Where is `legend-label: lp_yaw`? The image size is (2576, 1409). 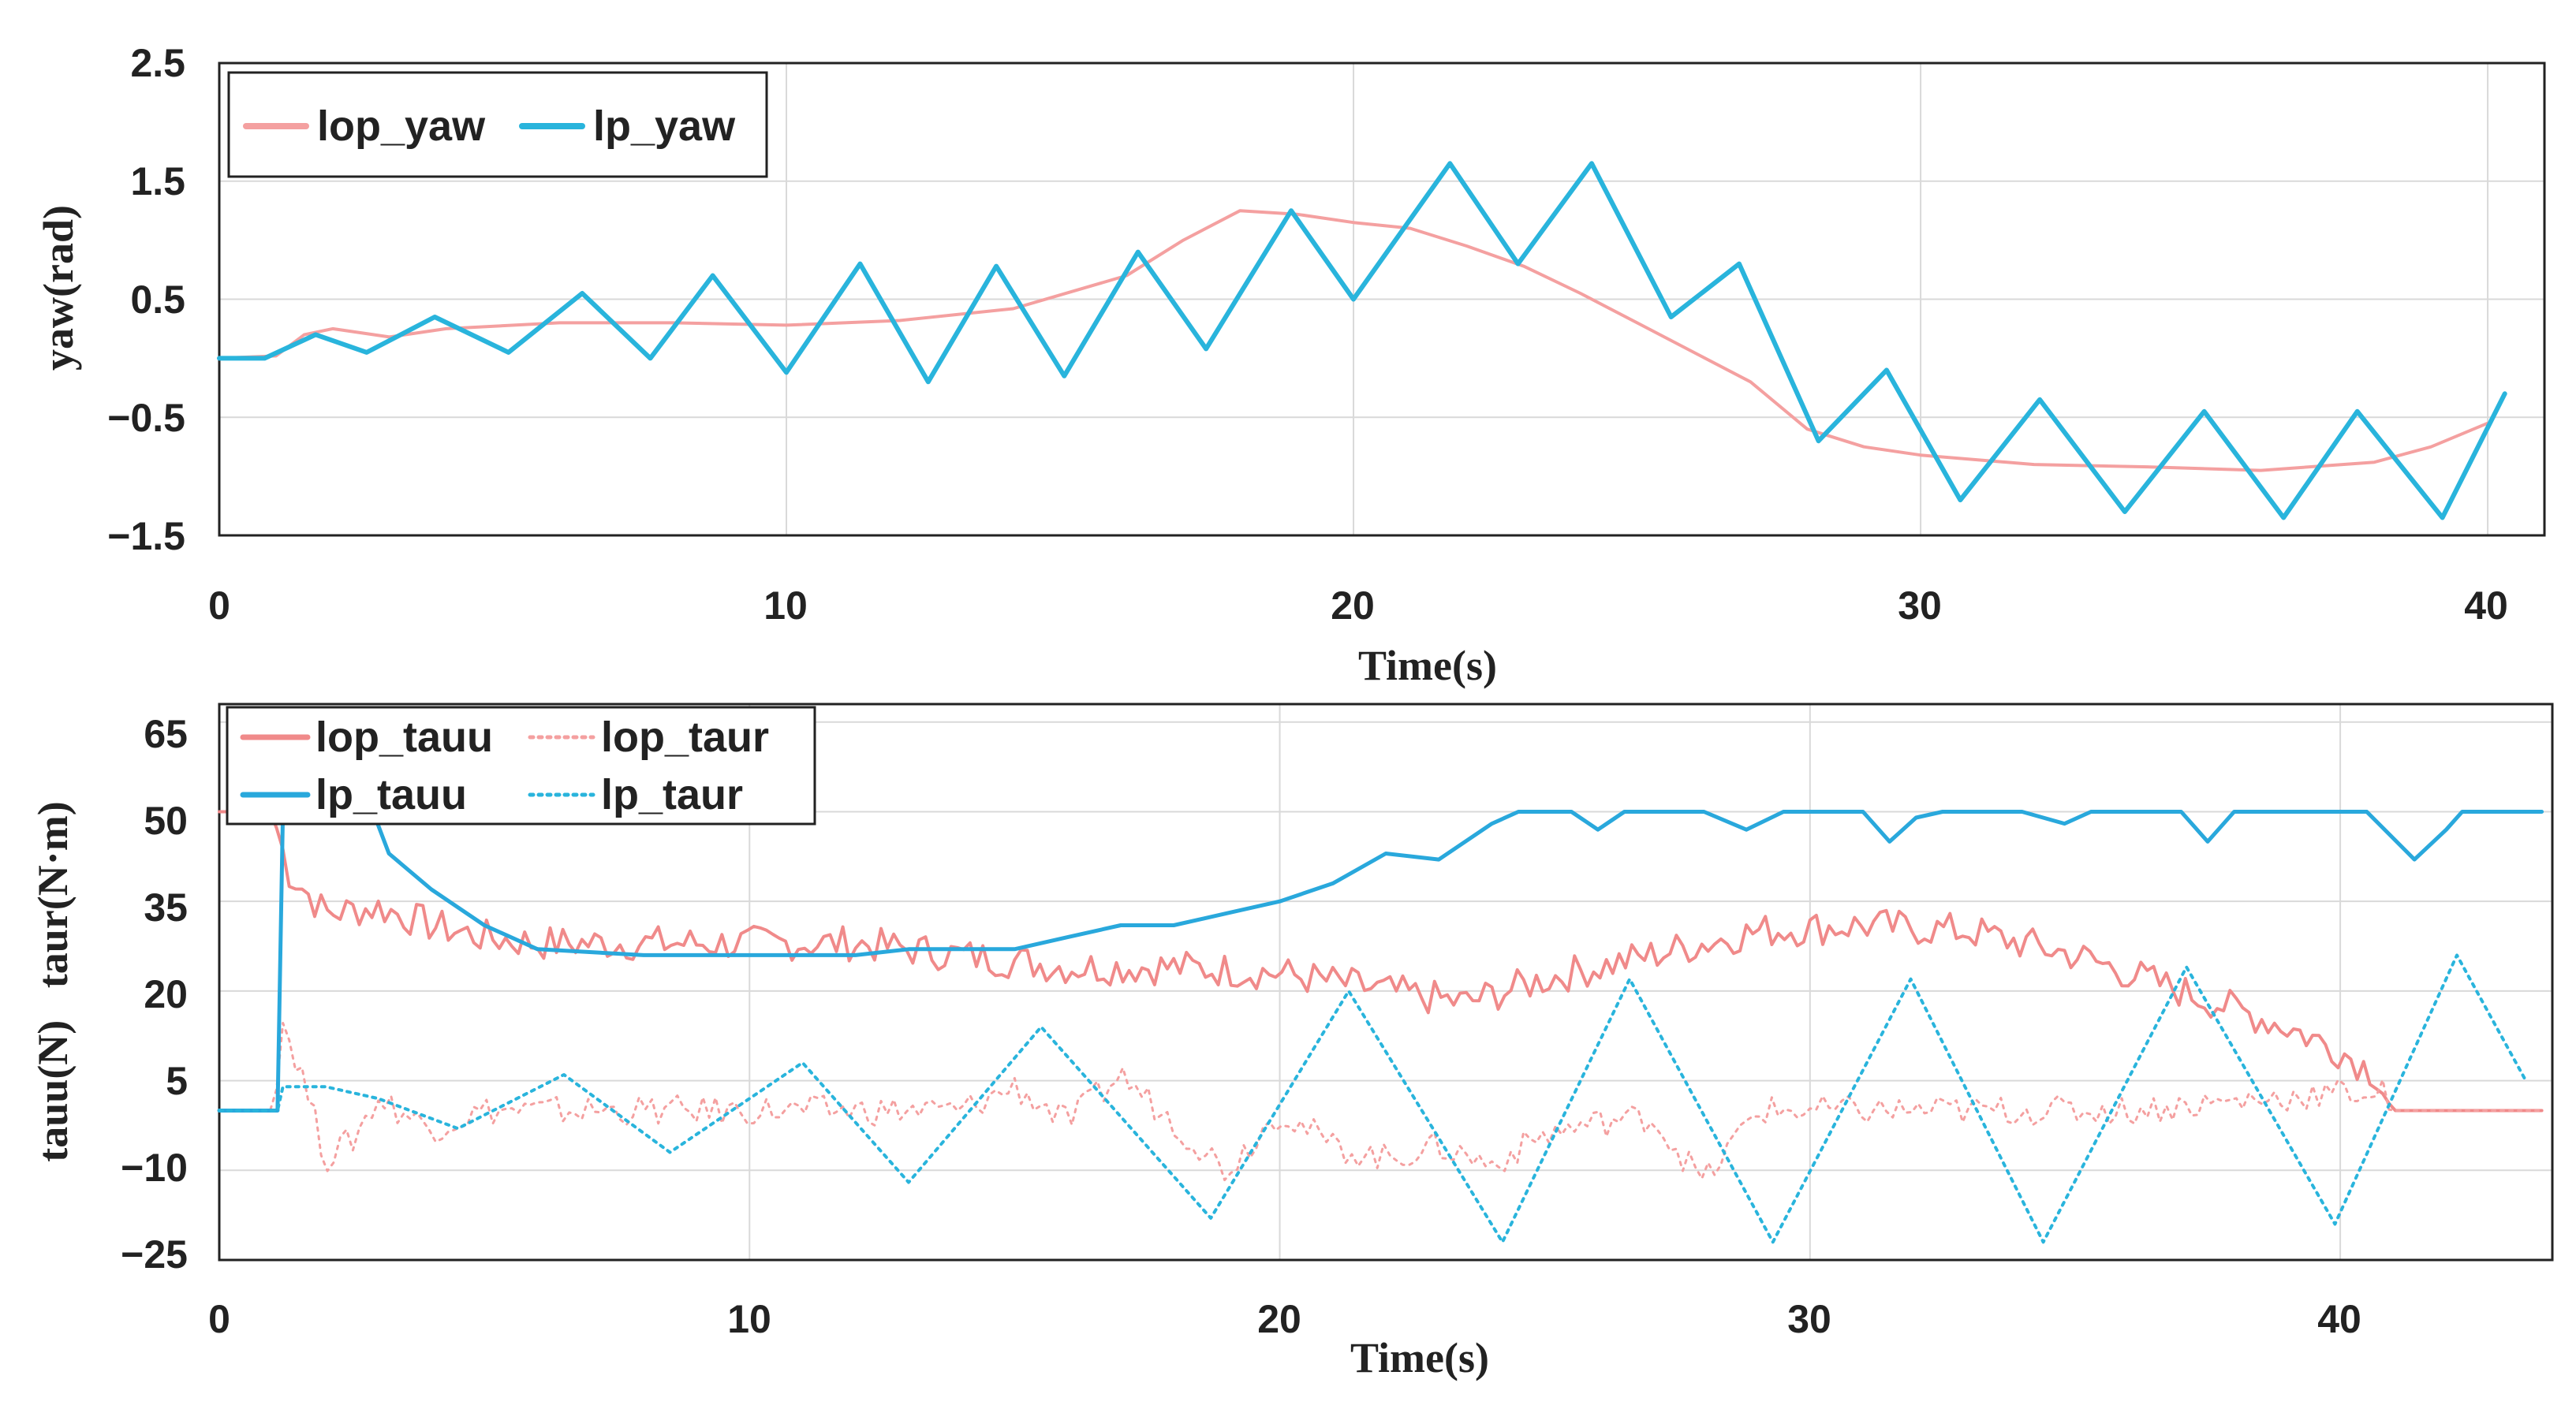
legend-label: lp_yaw is located at coordinates (664, 127).